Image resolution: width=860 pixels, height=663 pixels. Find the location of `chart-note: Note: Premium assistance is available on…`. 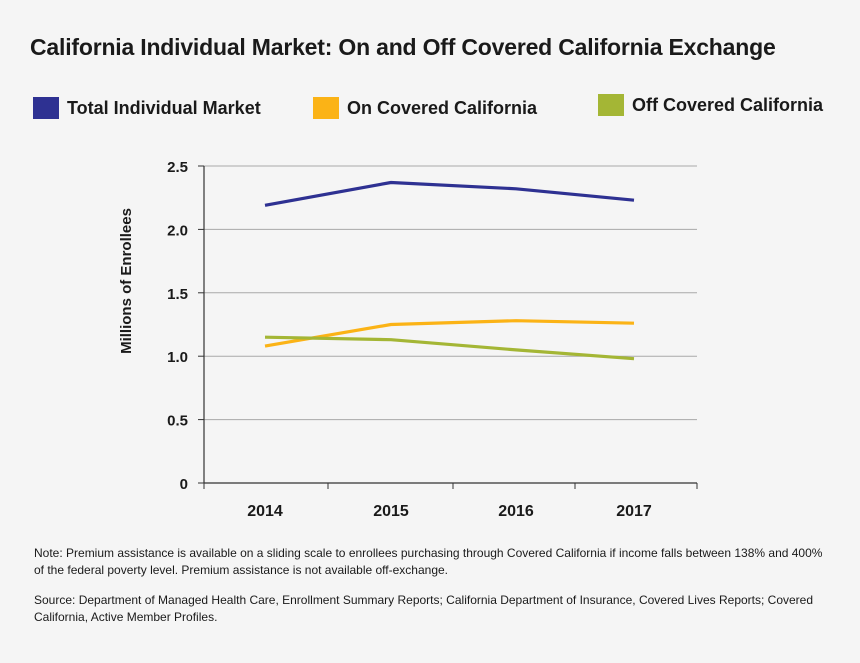

chart-note: Note: Premium assistance is available on… is located at coordinates (428, 561).